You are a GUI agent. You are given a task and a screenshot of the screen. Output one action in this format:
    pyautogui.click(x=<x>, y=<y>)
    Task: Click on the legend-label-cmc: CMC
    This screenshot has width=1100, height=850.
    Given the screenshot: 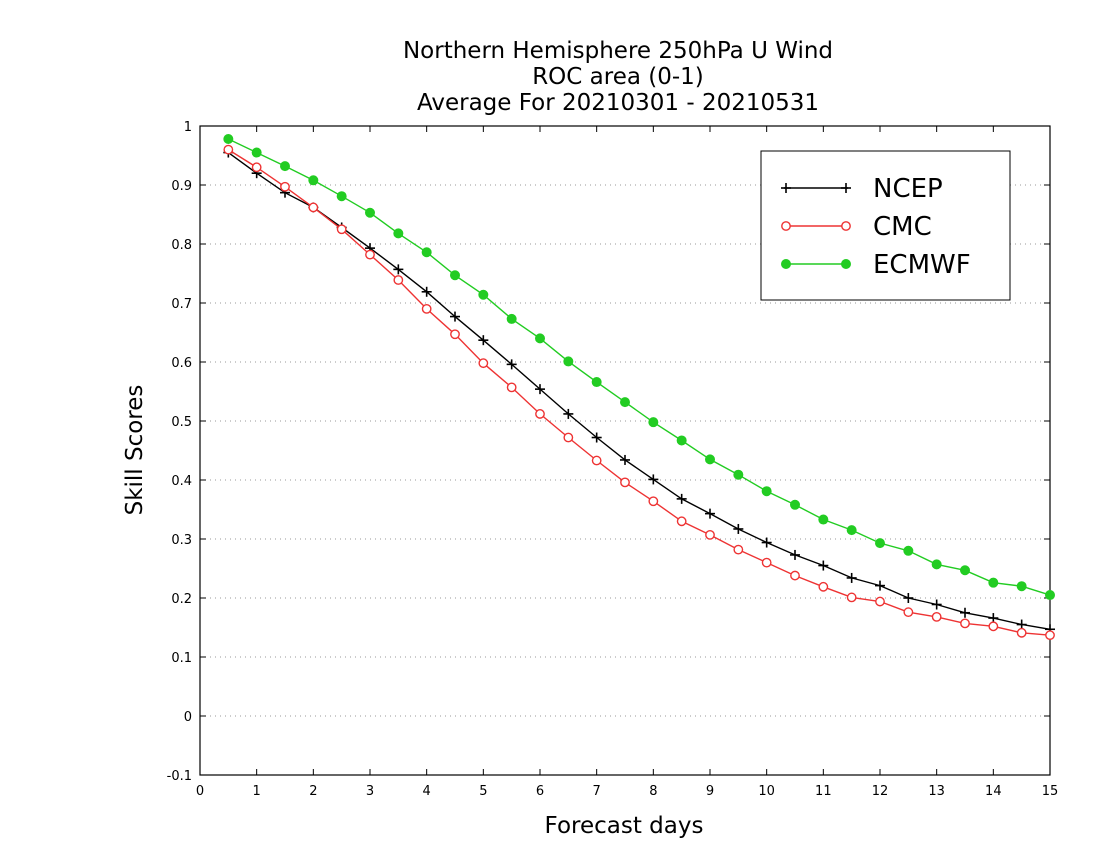 What is the action you would take?
    pyautogui.click(x=902, y=227)
    